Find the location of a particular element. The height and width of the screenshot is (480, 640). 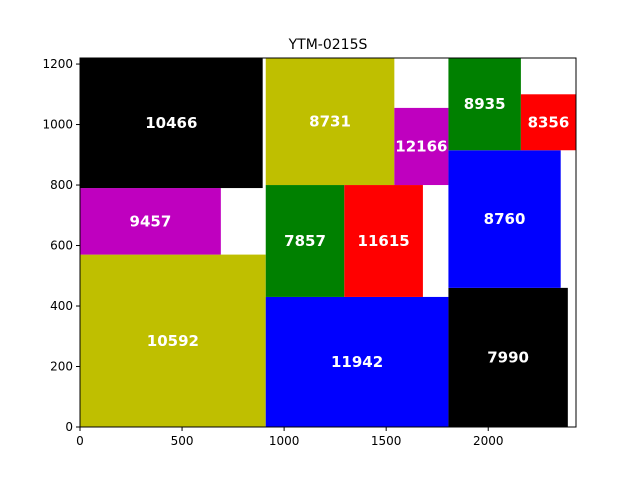

x-tick-label: 2000 is located at coordinates (488, 441).